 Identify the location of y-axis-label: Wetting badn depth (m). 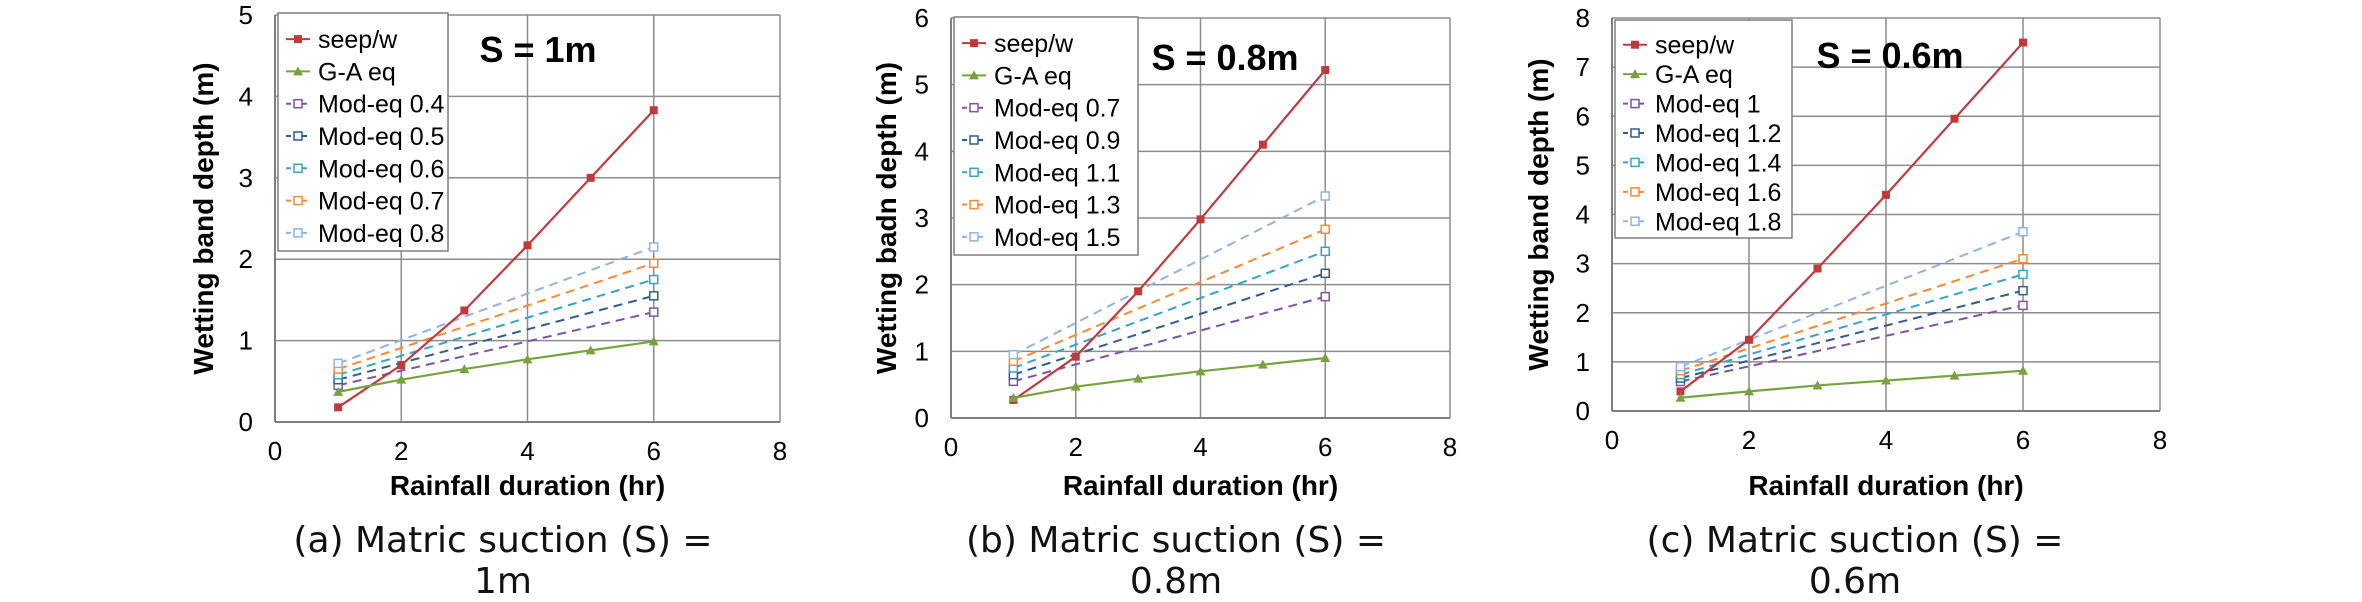
(886, 218).